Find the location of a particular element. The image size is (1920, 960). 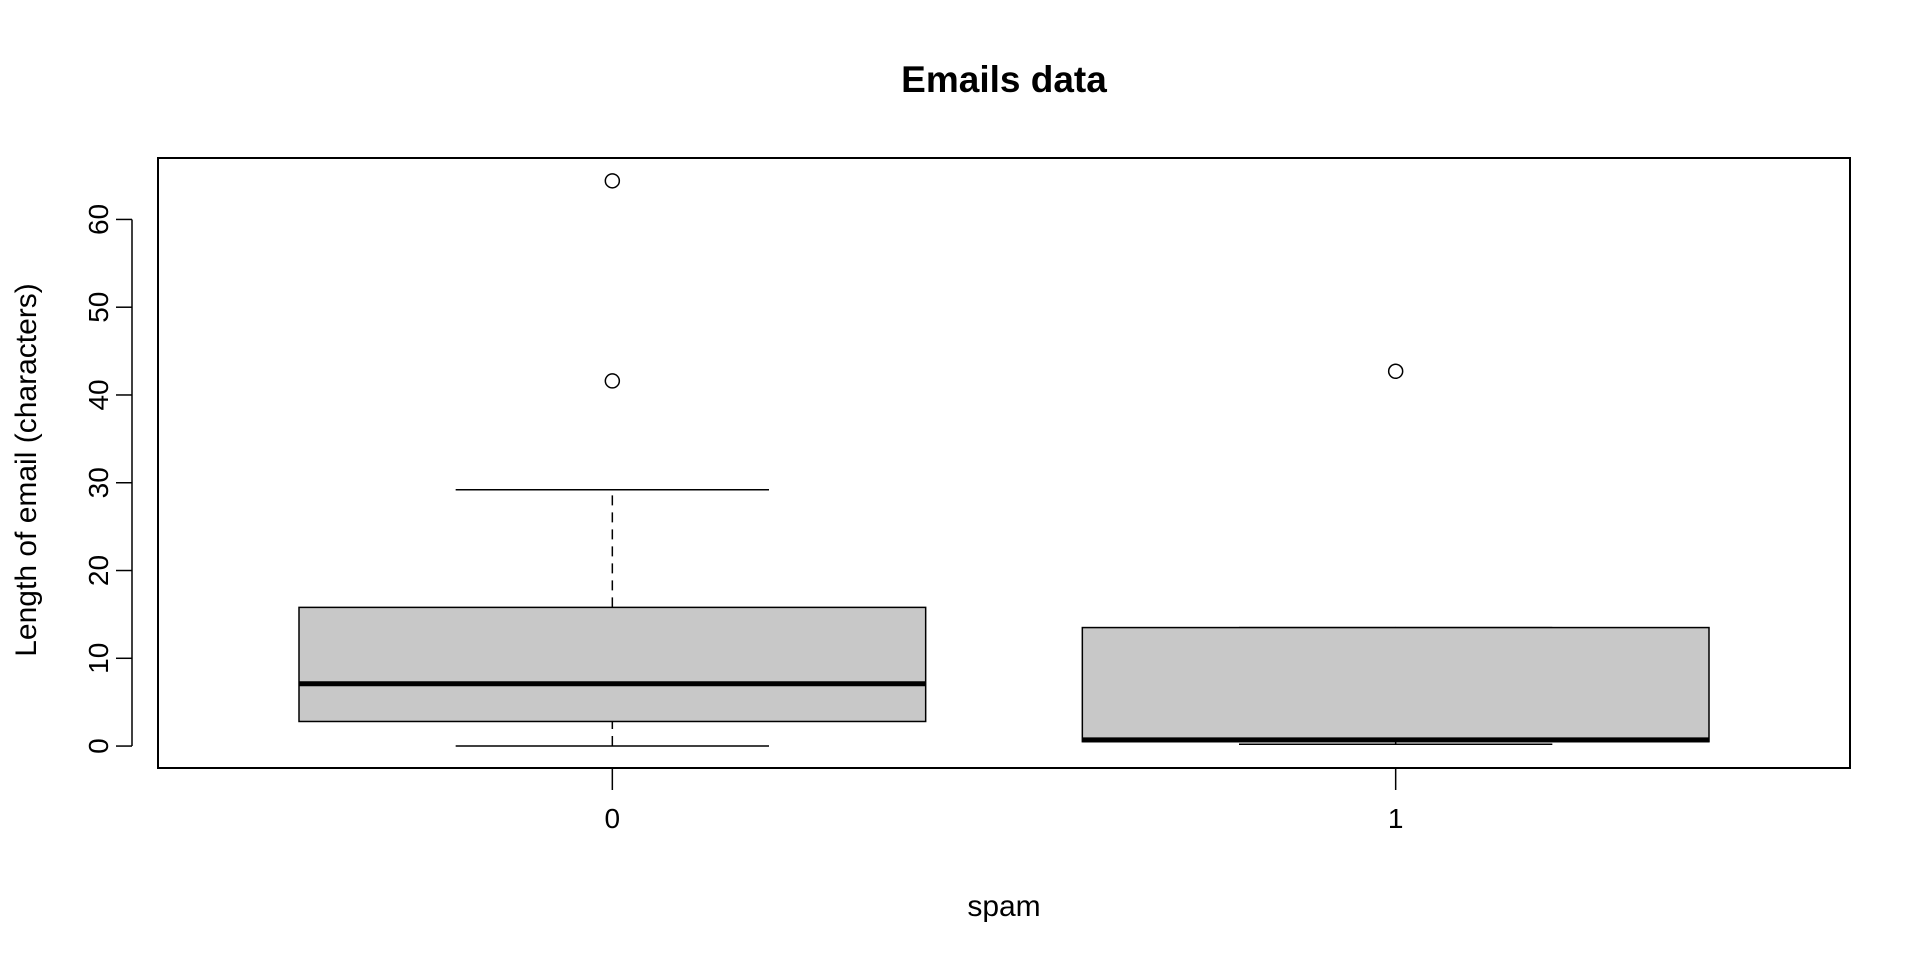

x-axis-label: spam is located at coordinates (1003, 906).